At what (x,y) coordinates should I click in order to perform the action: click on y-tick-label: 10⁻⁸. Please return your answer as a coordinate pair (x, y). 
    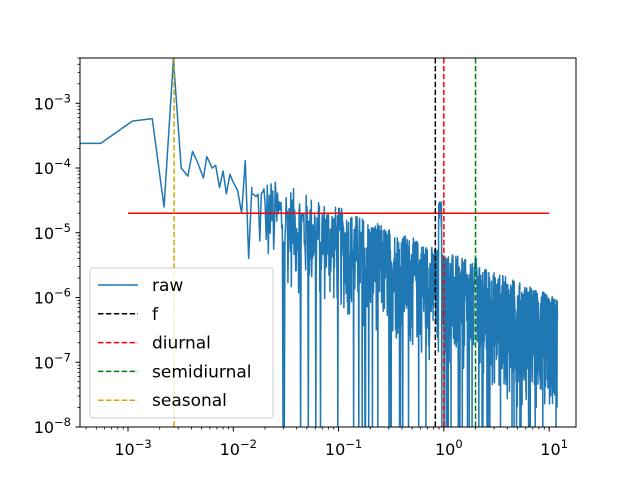
    Looking at the image, I should click on (52, 426).